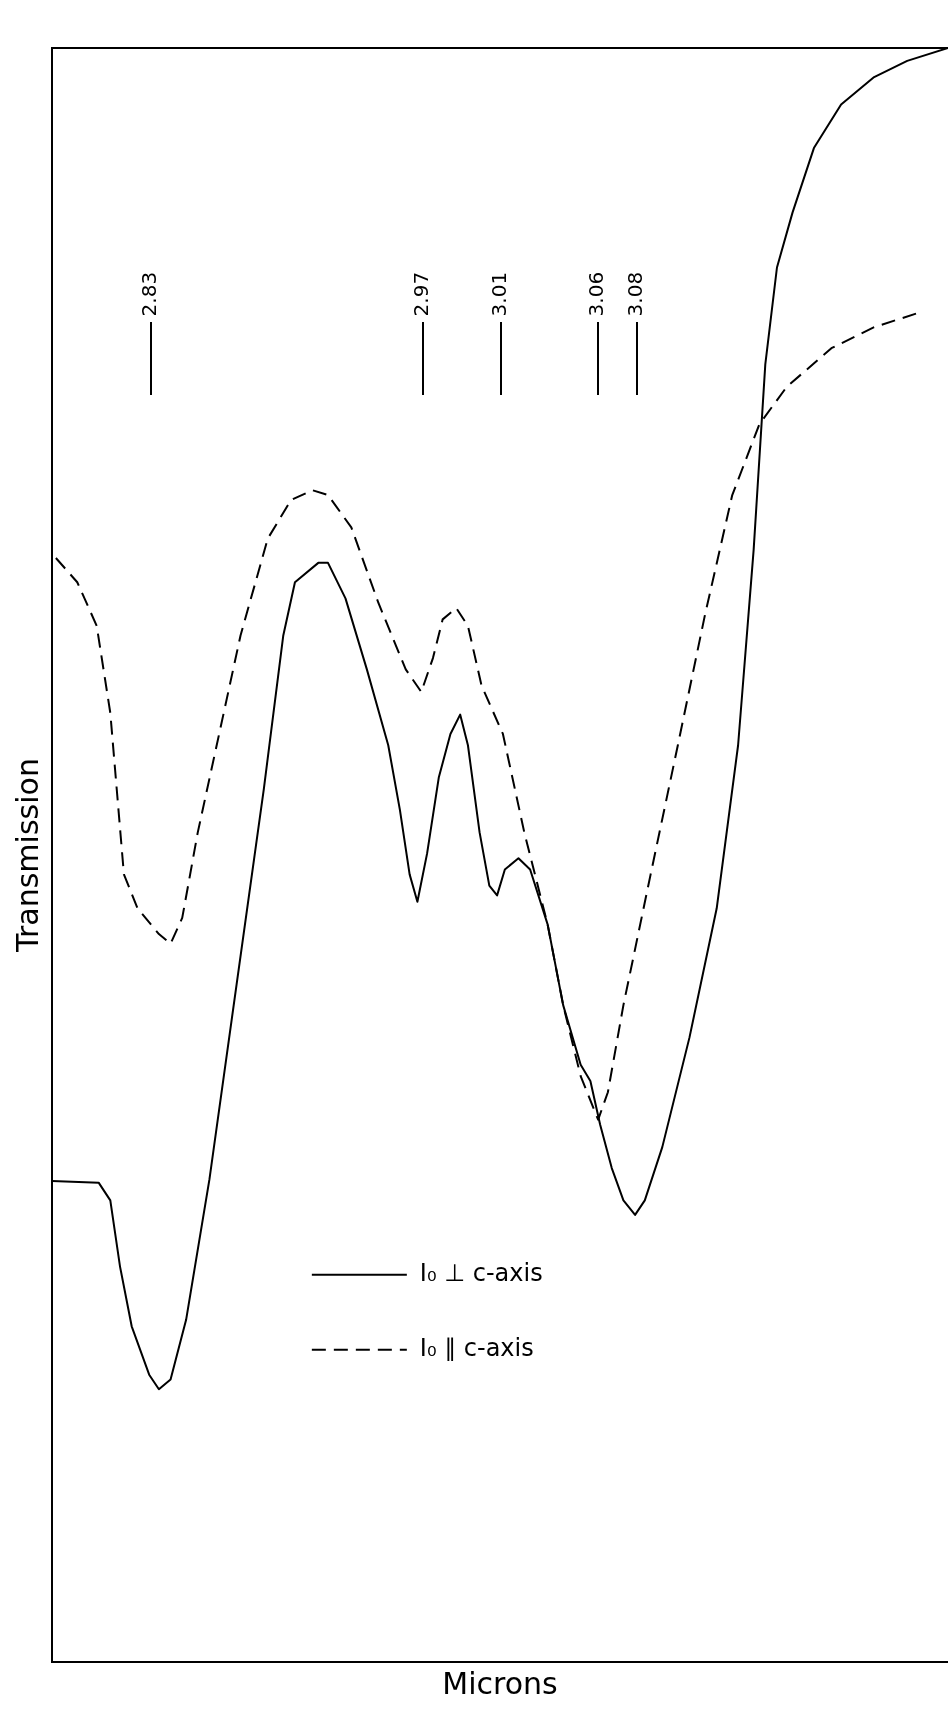 This screenshot has height=1715, width=948. Describe the element at coordinates (500, 1683) in the screenshot. I see `x-axis-title: Microns` at that location.